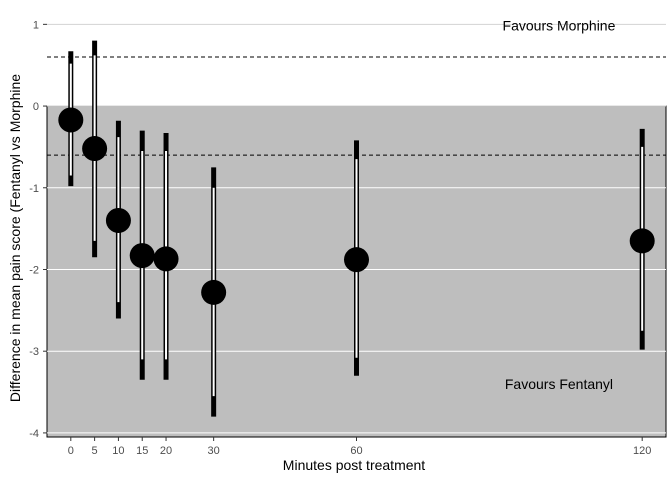 Image resolution: width=672 pixels, height=480 pixels. What do you see at coordinates (166, 451) in the screenshot?
I see `x-tick-label: 20` at bounding box center [166, 451].